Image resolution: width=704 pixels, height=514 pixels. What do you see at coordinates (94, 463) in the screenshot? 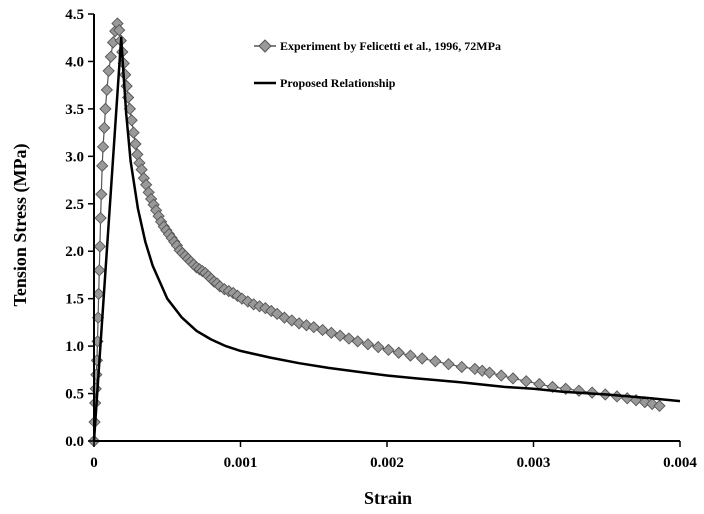
I see `x-tick-label: 0` at bounding box center [94, 463].